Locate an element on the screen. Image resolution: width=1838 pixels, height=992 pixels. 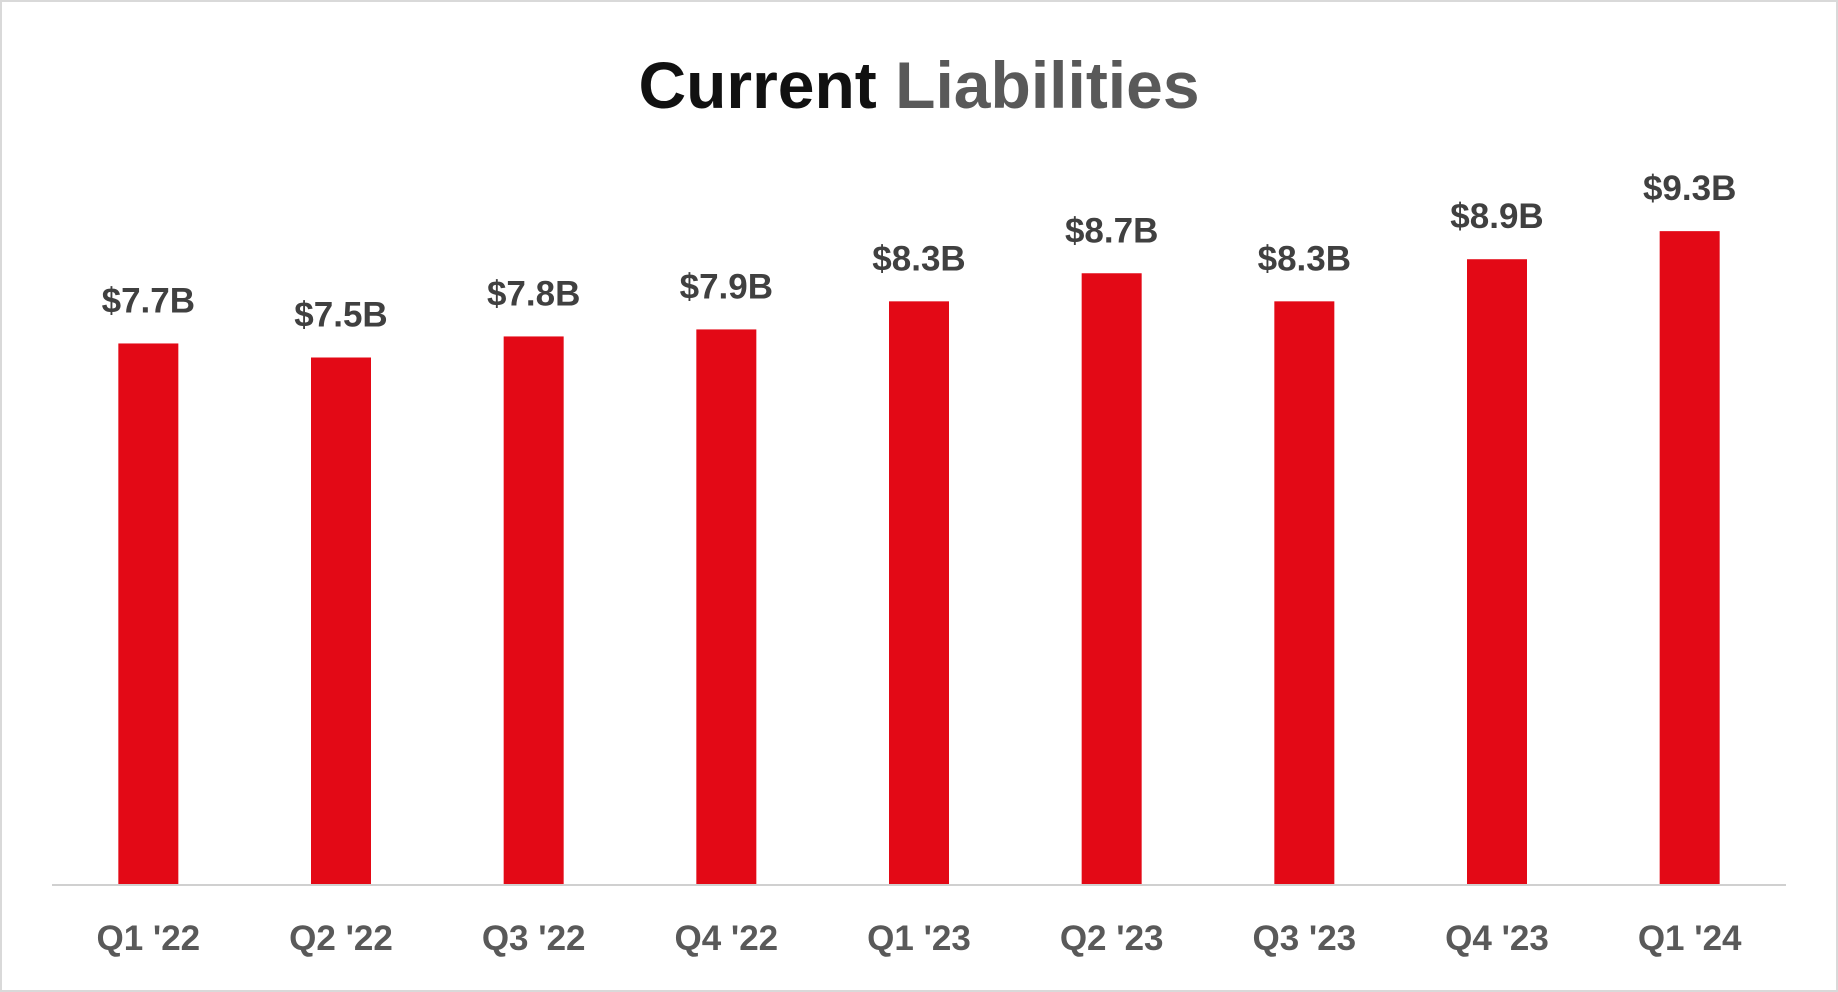
x-tick-label-2: Q3 '22 is located at coordinates (534, 938).